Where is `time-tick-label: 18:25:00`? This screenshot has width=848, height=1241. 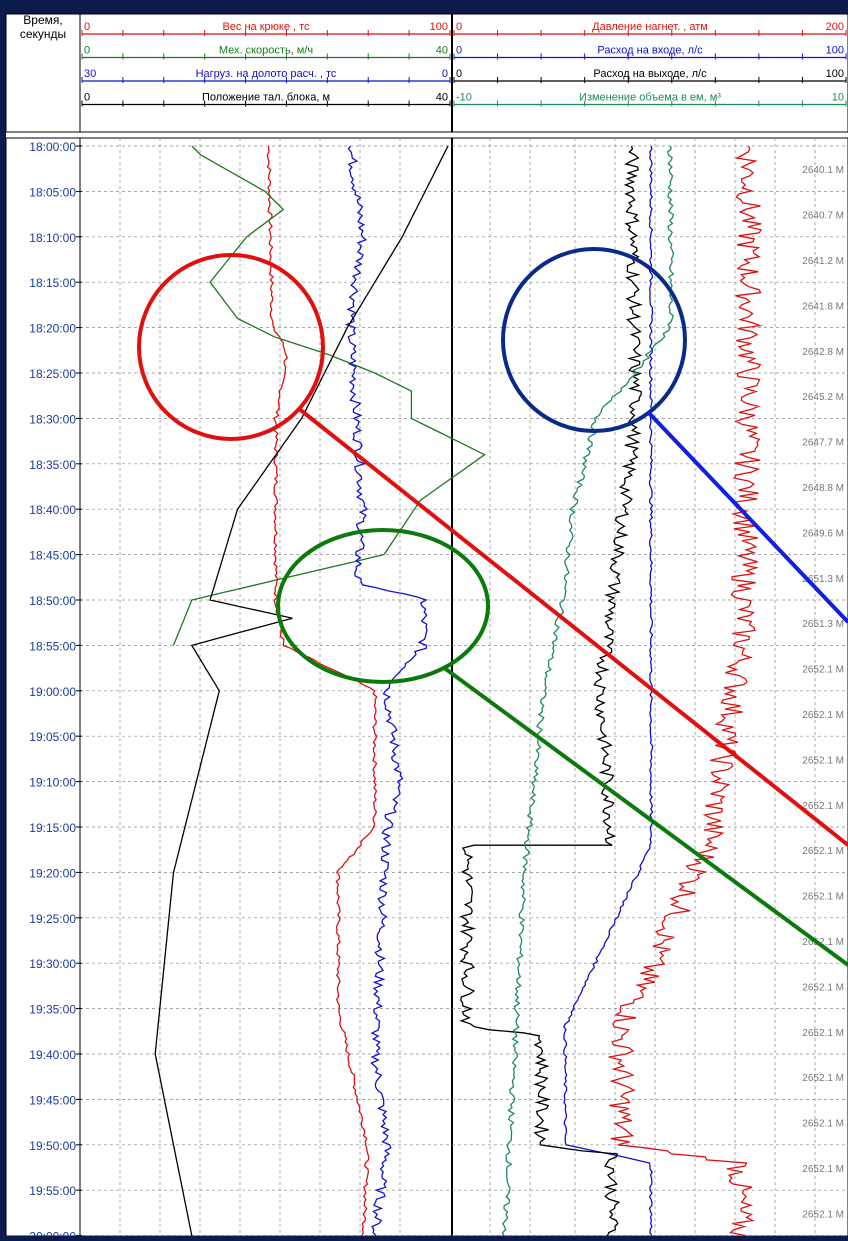 time-tick-label: 18:25:00 is located at coordinates (52, 374).